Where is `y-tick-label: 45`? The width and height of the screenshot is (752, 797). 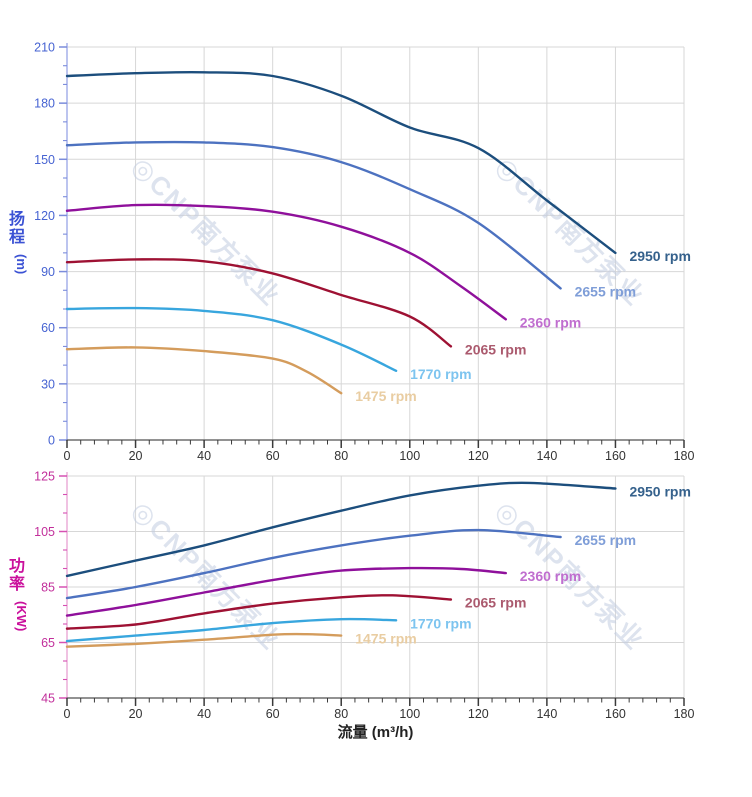
y-tick-label: 45 is located at coordinates (48, 699).